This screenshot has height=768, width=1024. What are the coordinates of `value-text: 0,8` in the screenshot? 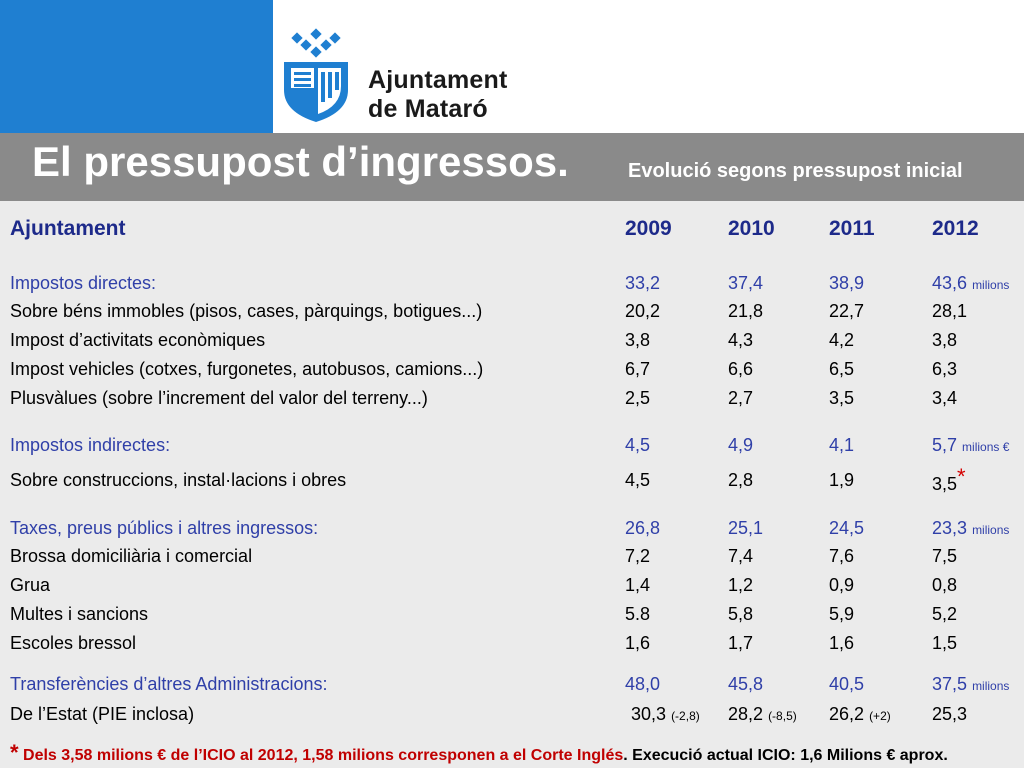 It's located at (945, 585).